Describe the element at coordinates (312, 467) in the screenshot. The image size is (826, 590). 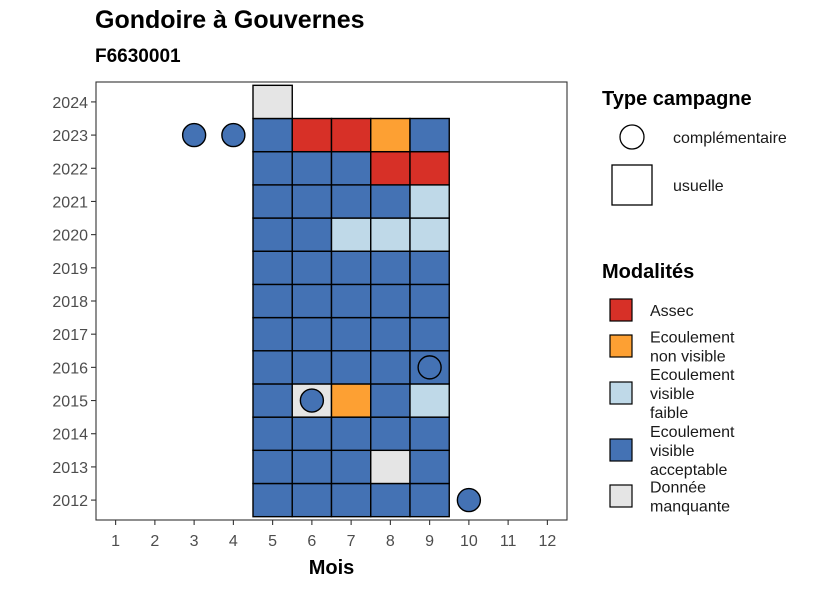
I see `tile-2013-m6` at that location.